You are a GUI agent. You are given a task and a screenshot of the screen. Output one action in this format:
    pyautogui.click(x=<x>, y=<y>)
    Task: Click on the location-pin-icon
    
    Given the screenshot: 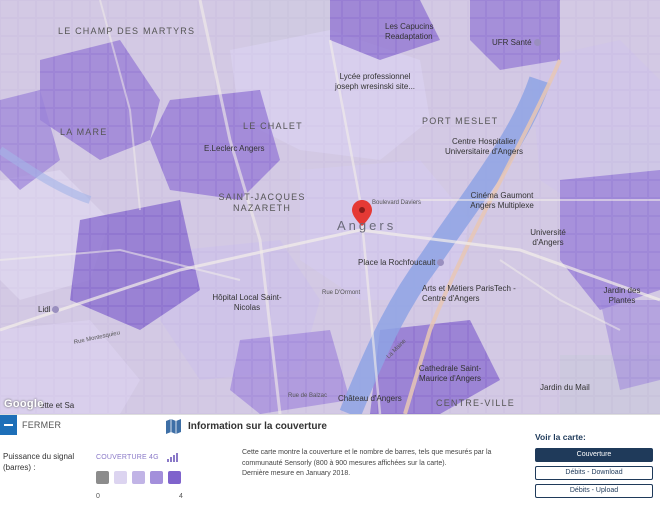 What is the action you would take?
    pyautogui.click(x=362, y=213)
    